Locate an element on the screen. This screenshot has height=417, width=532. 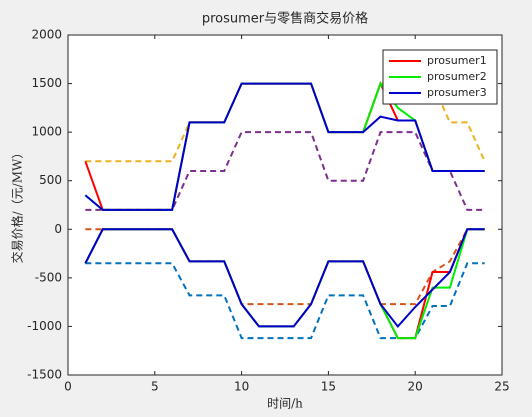
chart-title: prosumer与零售商交易价格 is located at coordinates (285, 19).